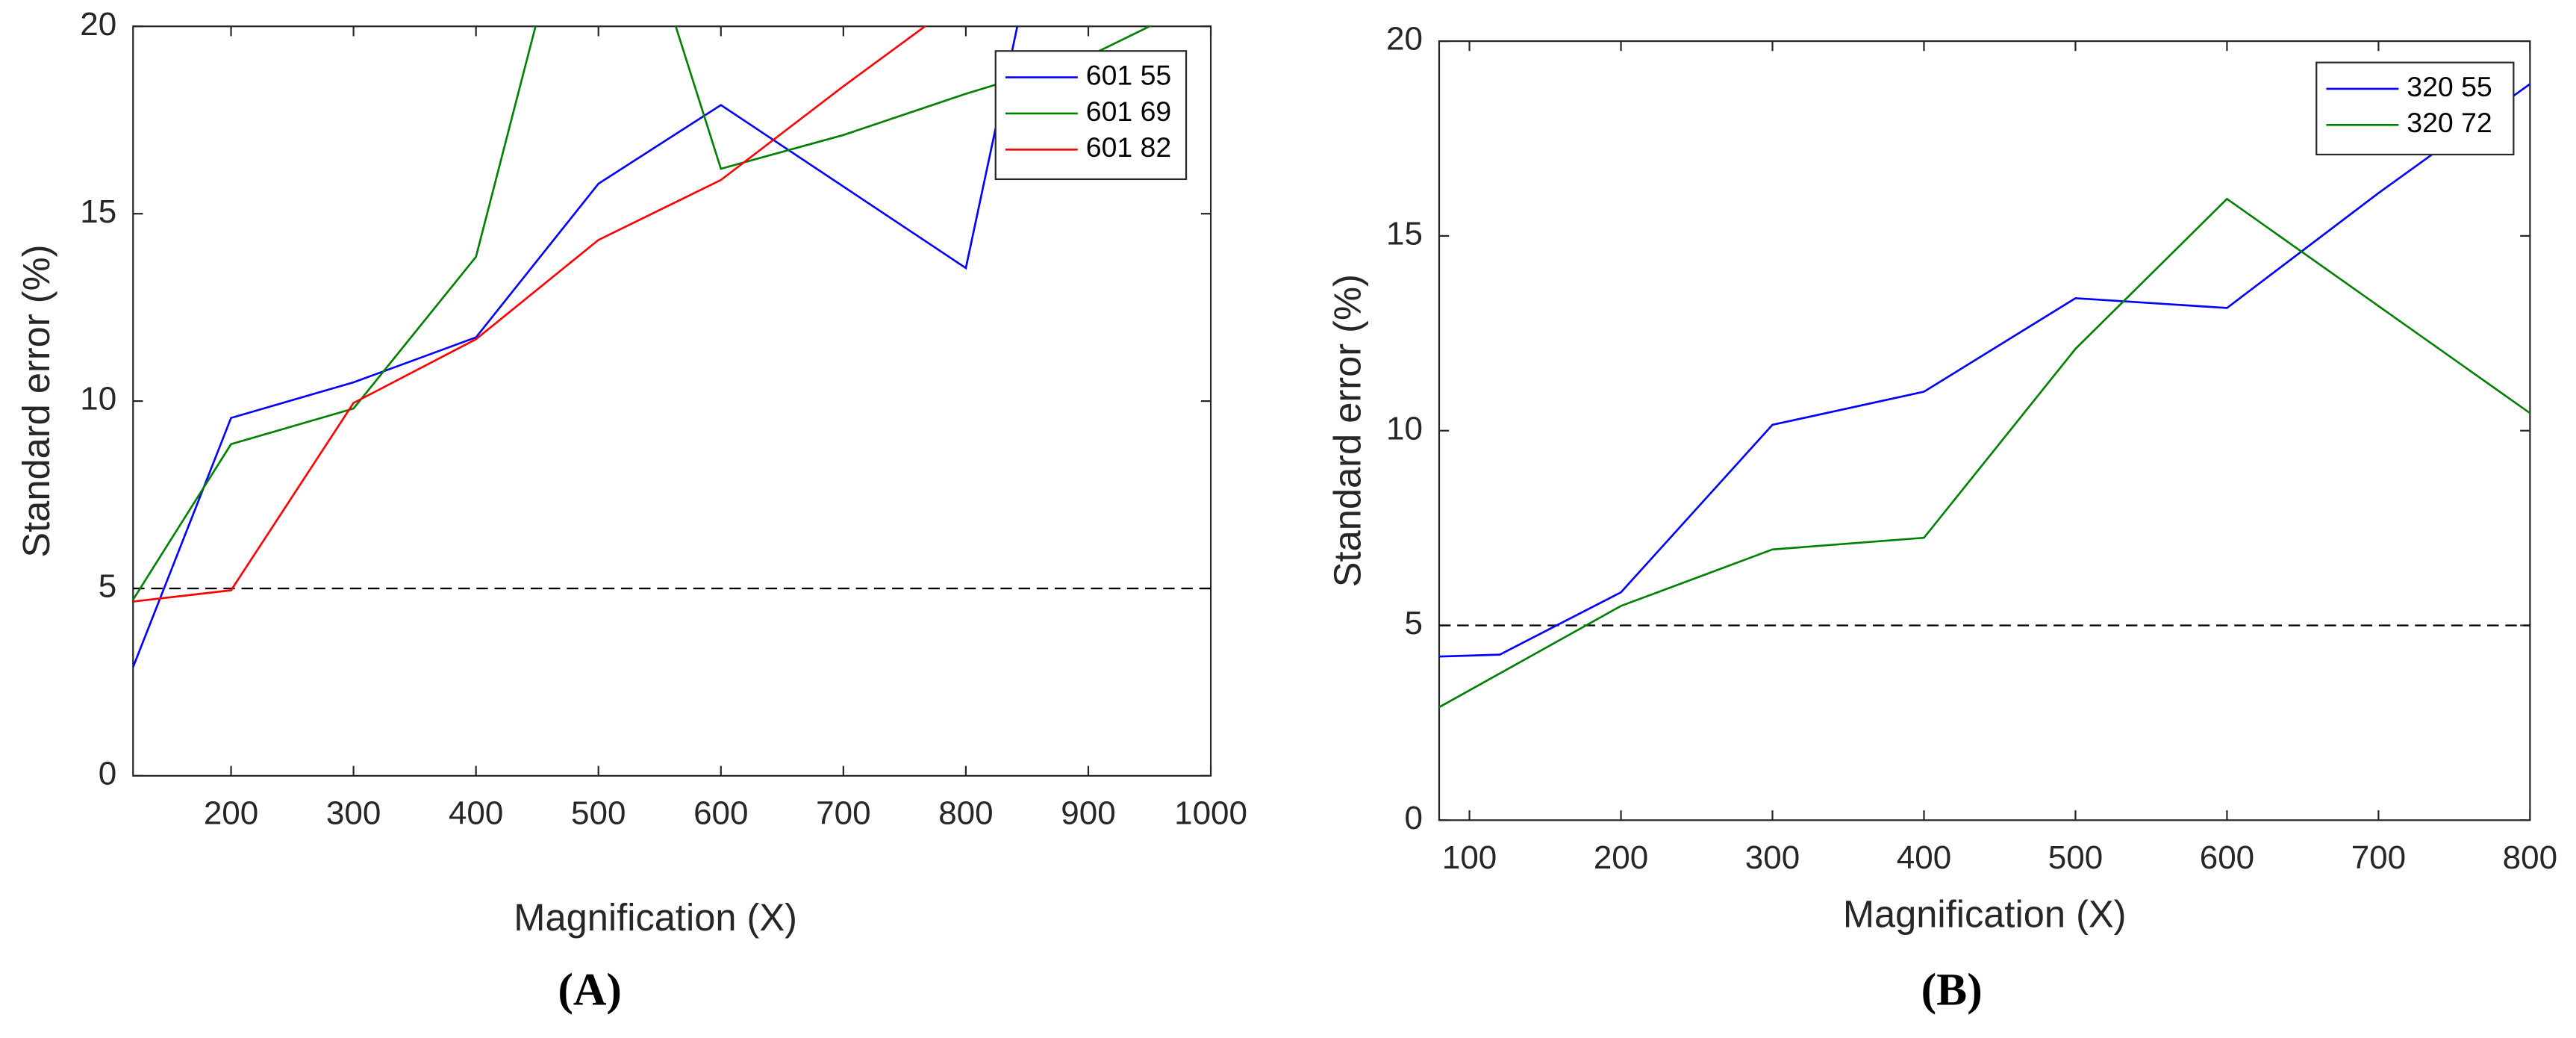 The height and width of the screenshot is (1038, 2576). I want to click on legend-label: 601 69, so click(1128, 111).